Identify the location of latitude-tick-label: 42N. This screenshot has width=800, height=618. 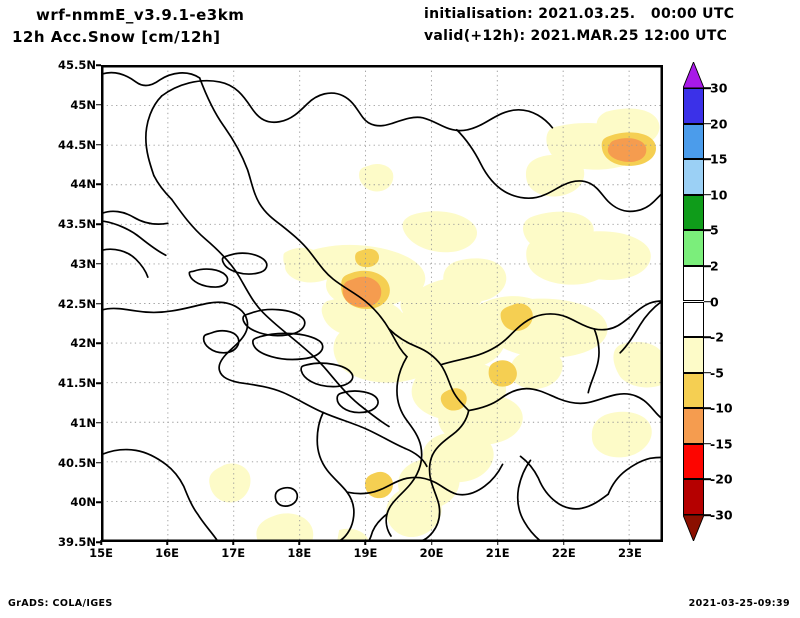
(83, 343).